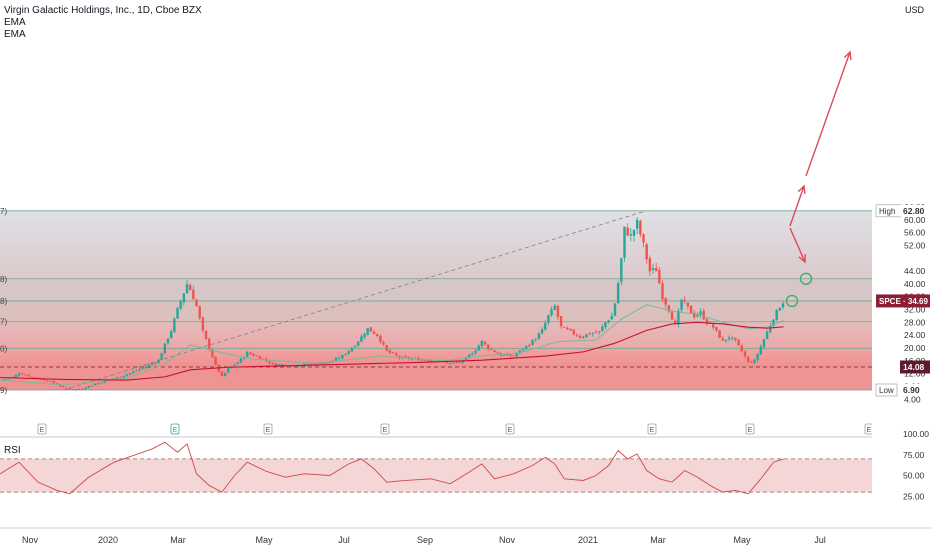 The height and width of the screenshot is (550, 932). Describe the element at coordinates (108, 540) in the screenshot. I see `time-tick-label: 2020` at that location.